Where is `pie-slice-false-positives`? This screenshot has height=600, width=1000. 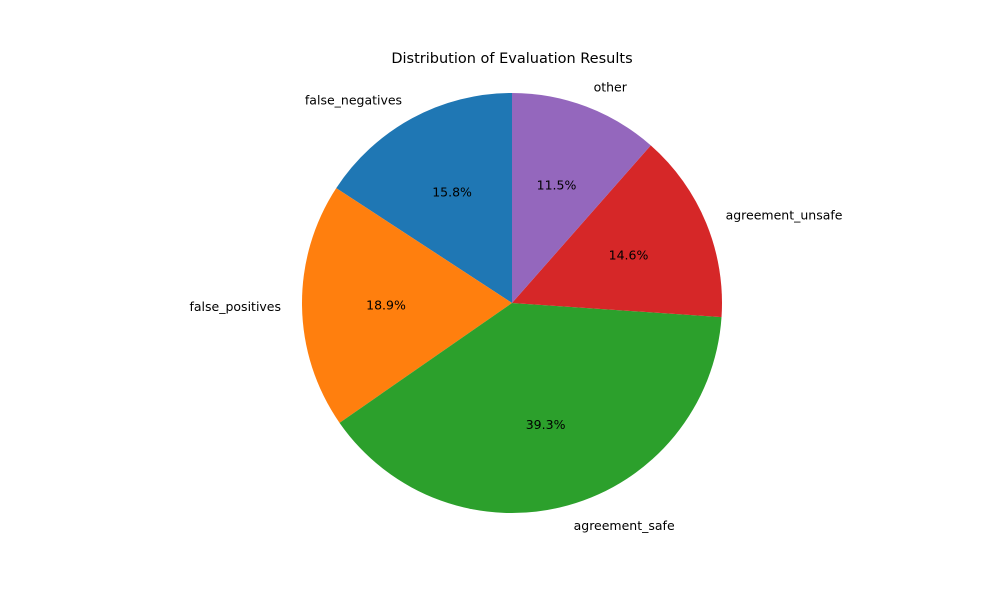 pie-slice-false-positives is located at coordinates (407, 305).